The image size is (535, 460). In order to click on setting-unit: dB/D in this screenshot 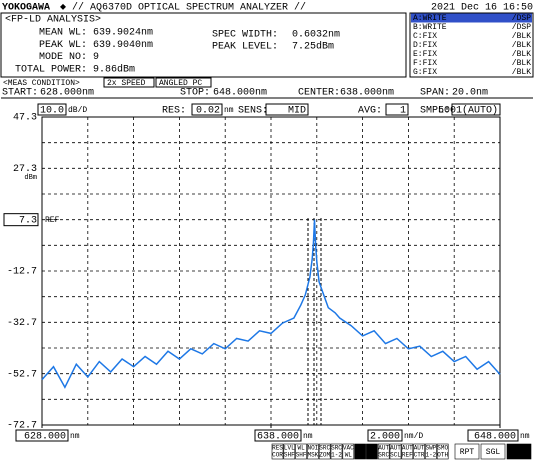, I will do `click(77, 110)`.